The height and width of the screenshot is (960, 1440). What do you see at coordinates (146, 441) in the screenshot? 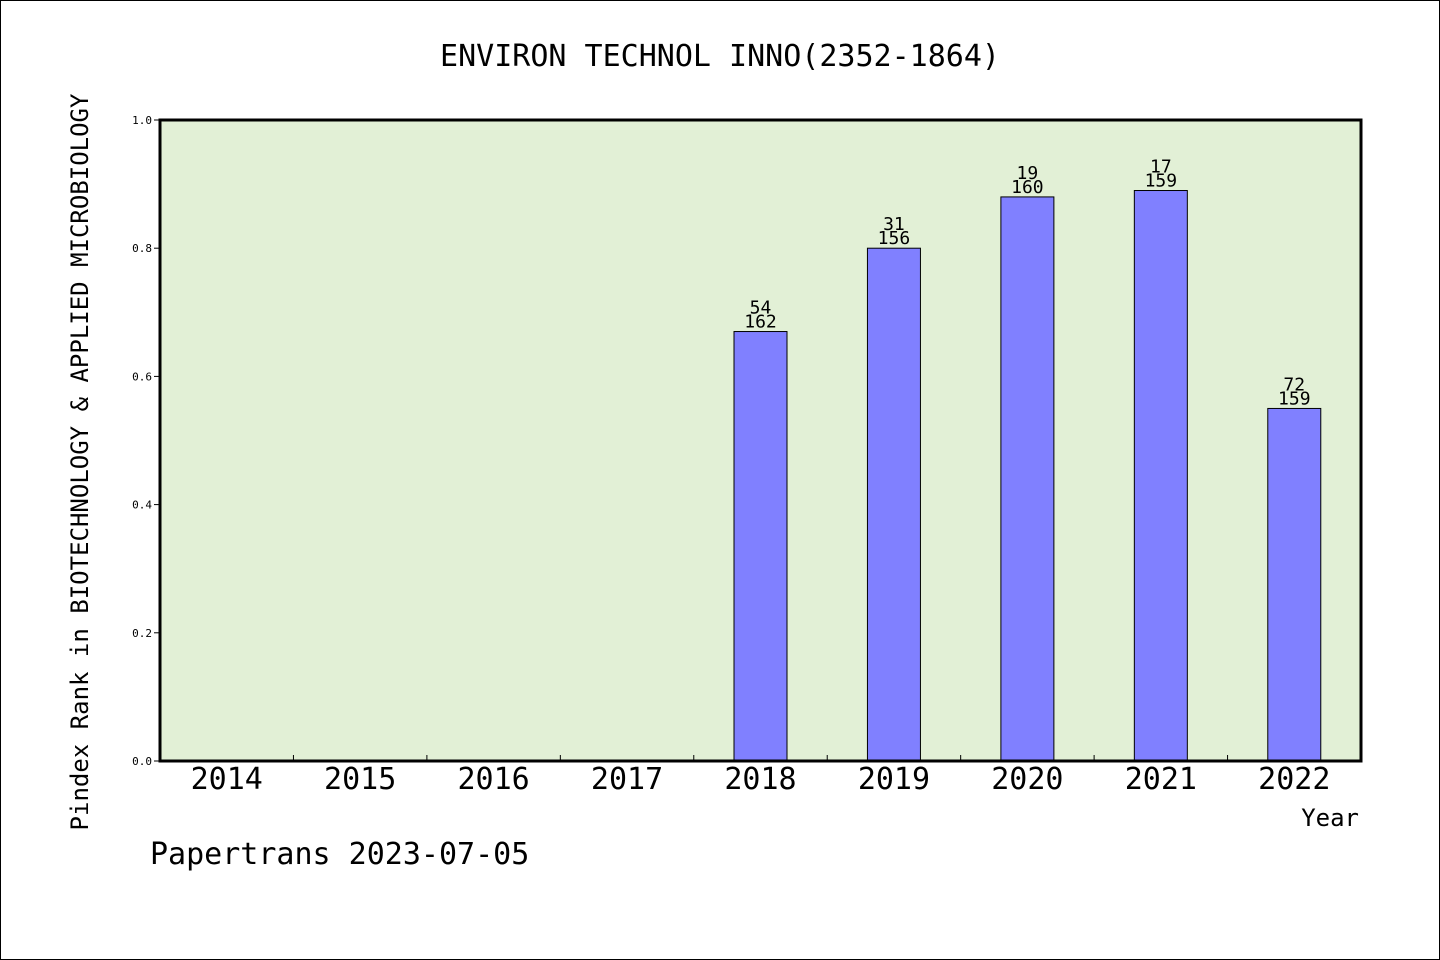
I see `y-axis-ticks: 0.0 0.2 0.4 0.6 0.8 1.0` at bounding box center [146, 441].